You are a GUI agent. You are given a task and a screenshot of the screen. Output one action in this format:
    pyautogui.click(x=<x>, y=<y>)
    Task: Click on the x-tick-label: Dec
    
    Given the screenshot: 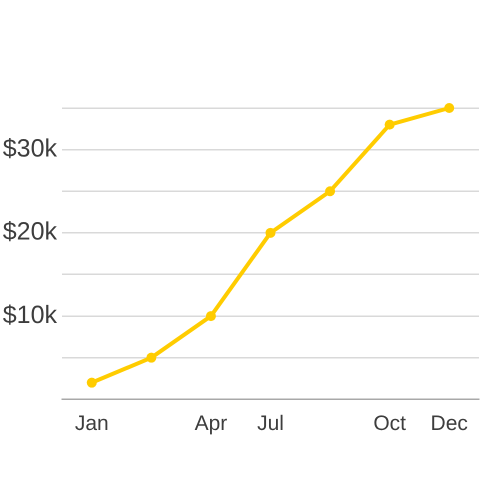 What is the action you would take?
    pyautogui.click(x=449, y=424)
    